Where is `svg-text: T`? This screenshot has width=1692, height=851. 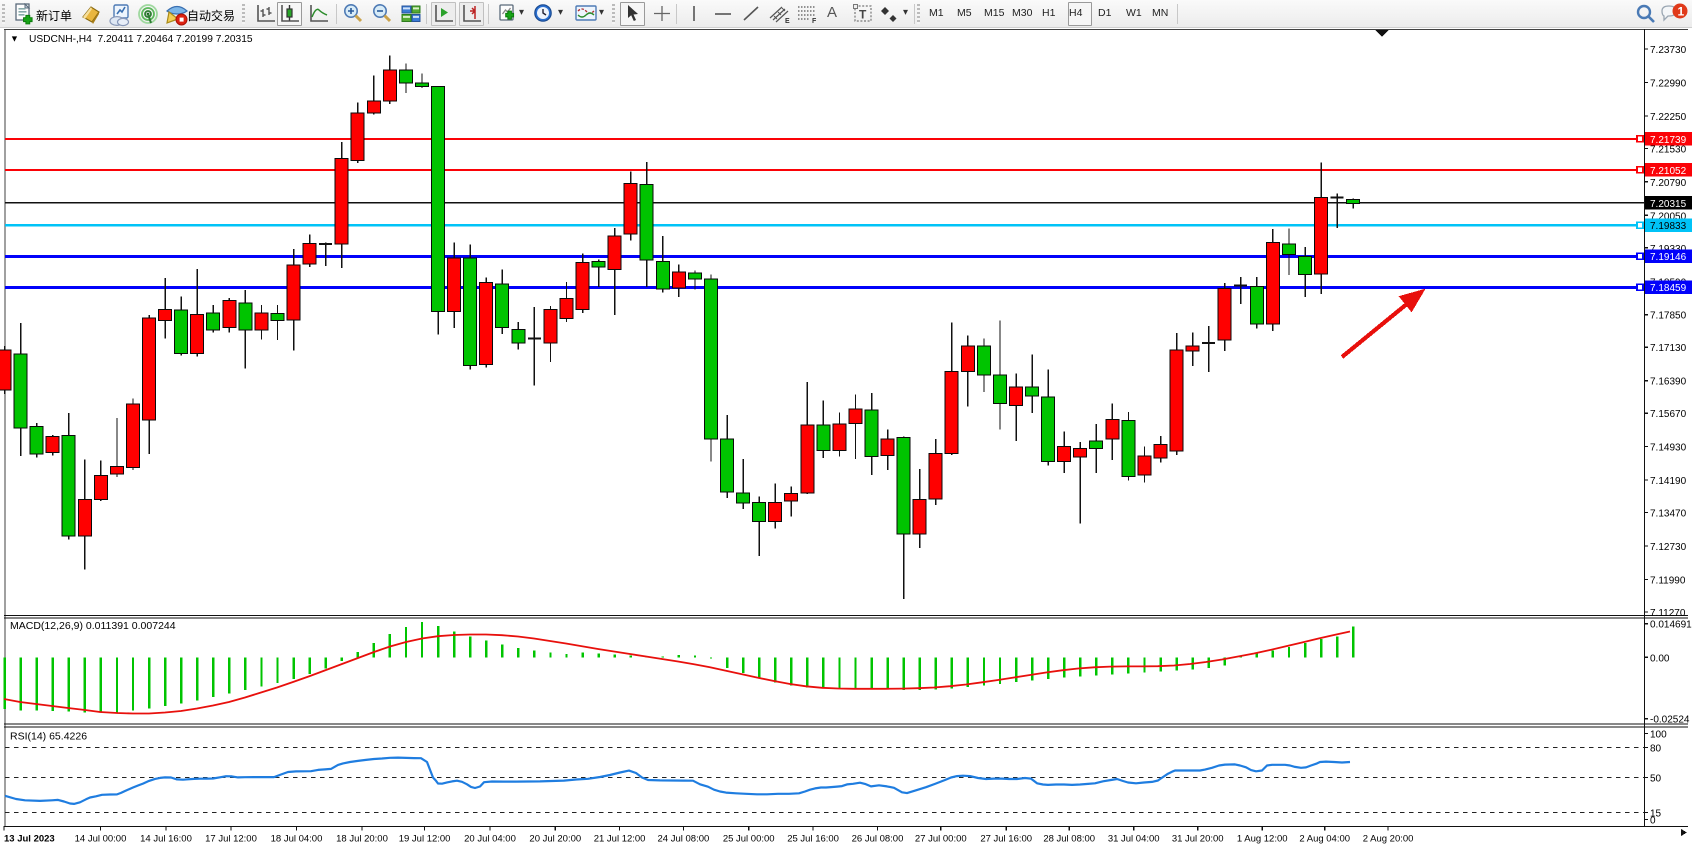
svg-text: T is located at coordinates (863, 15).